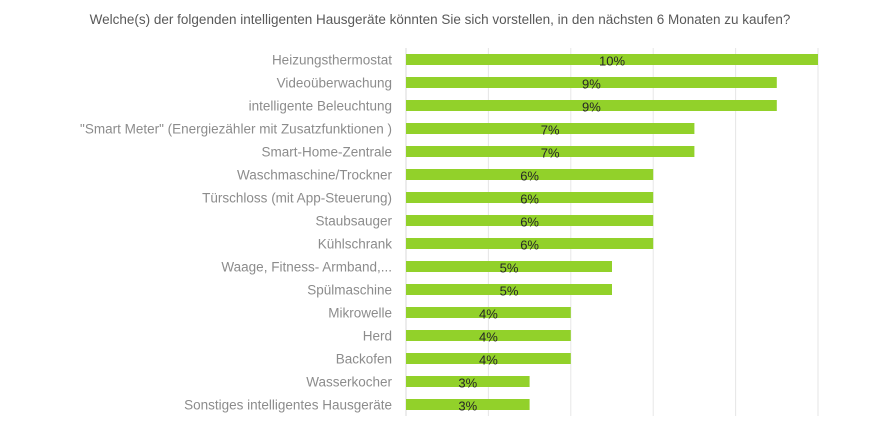 This screenshot has height=431, width=880. What do you see at coordinates (360, 313) in the screenshot?
I see `category-label: Mikrowelle` at bounding box center [360, 313].